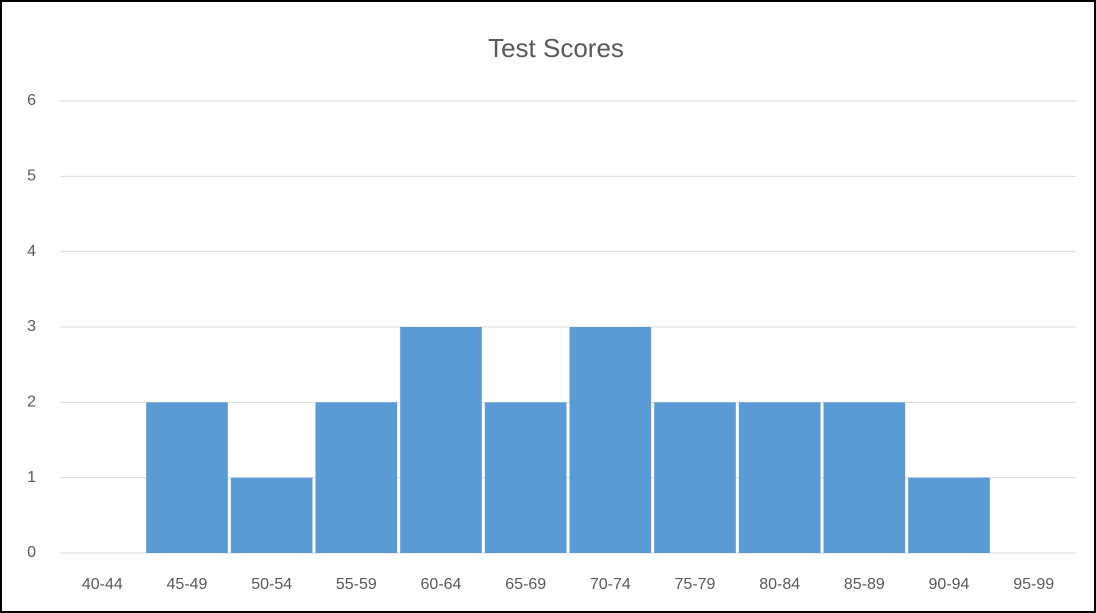 The height and width of the screenshot is (613, 1096). Describe the element at coordinates (271, 584) in the screenshot. I see `x-tick-label: 50-54` at that location.